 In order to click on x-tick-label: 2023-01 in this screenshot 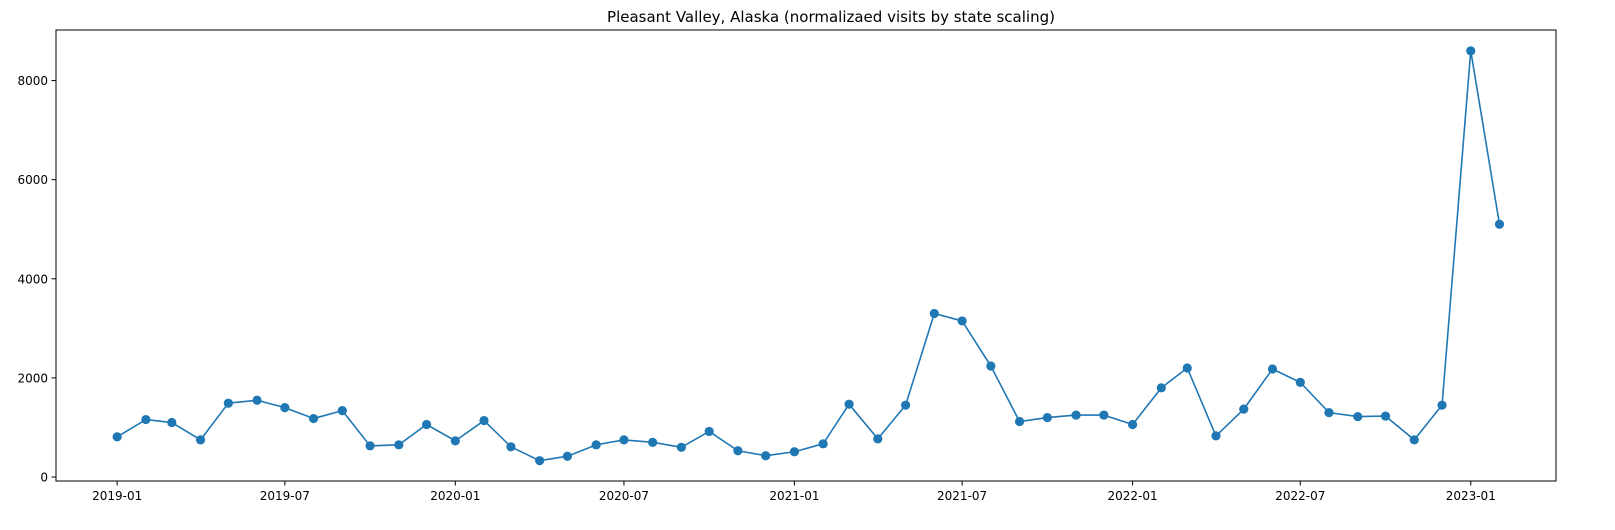, I will do `click(1471, 496)`.